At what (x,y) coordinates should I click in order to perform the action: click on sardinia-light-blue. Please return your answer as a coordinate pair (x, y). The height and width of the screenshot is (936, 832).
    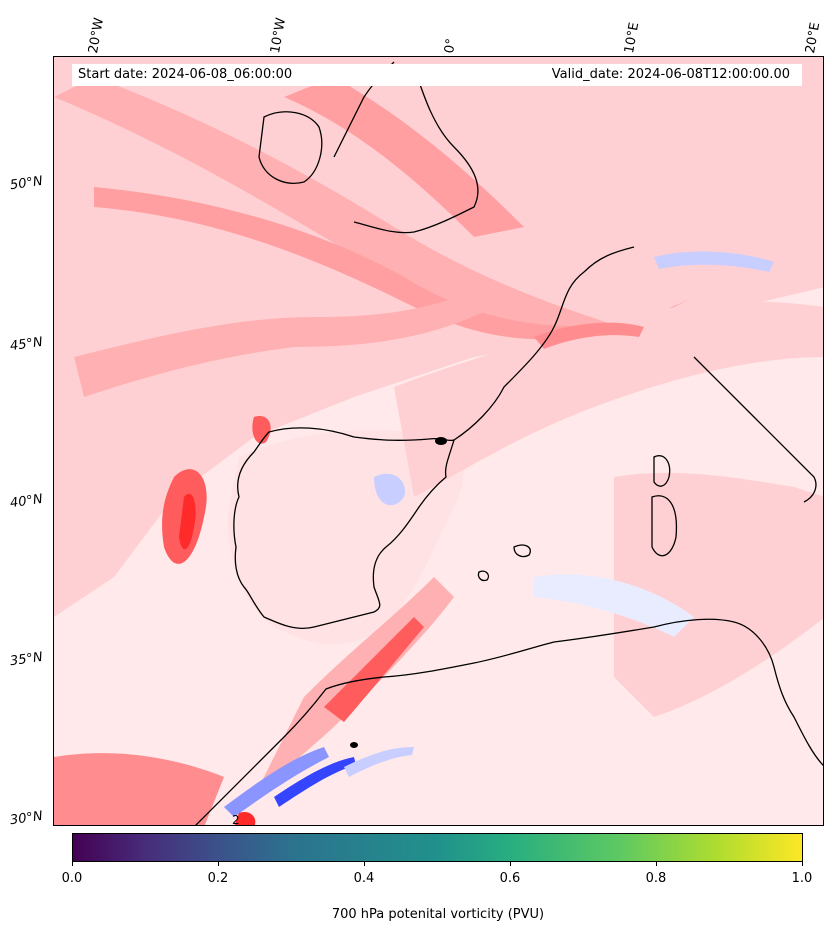
    Looking at the image, I should click on (614, 605).